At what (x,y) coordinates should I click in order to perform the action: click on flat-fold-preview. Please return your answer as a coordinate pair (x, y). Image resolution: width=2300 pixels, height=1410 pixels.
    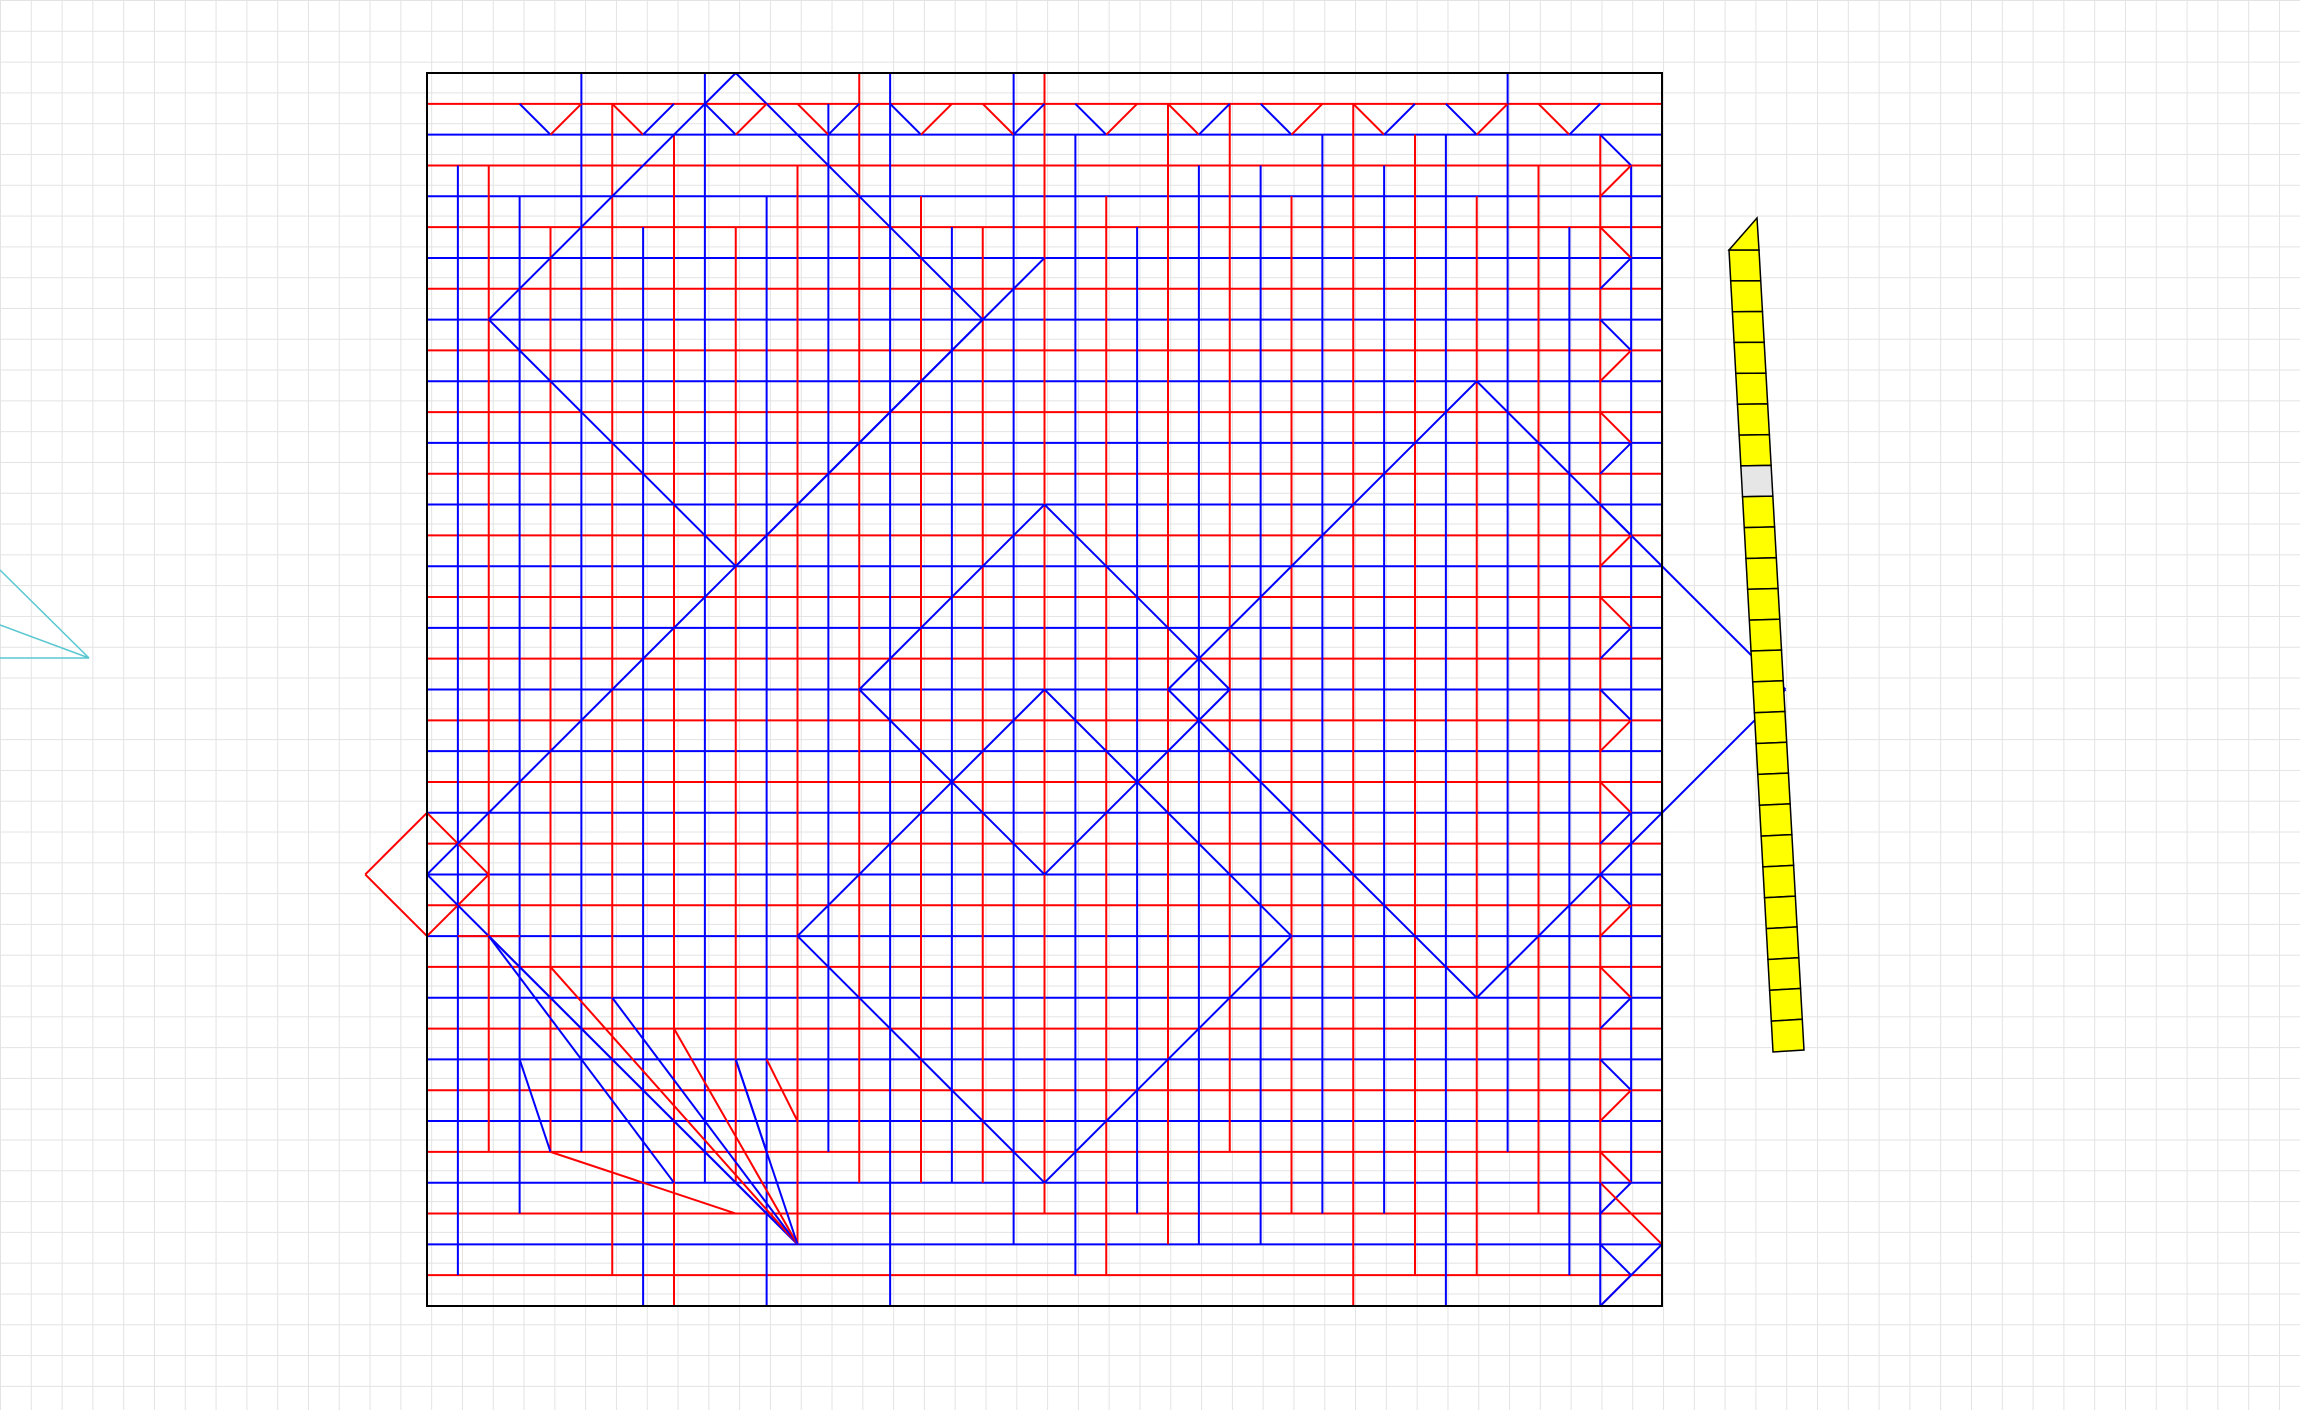
    Looking at the image, I should click on (1766, 634).